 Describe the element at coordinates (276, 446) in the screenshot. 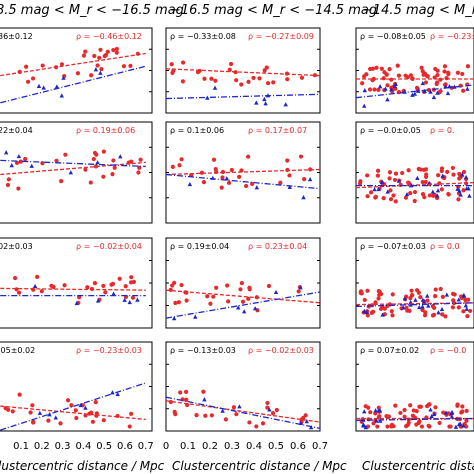

I see `x-tick-label: 0.5` at that location.